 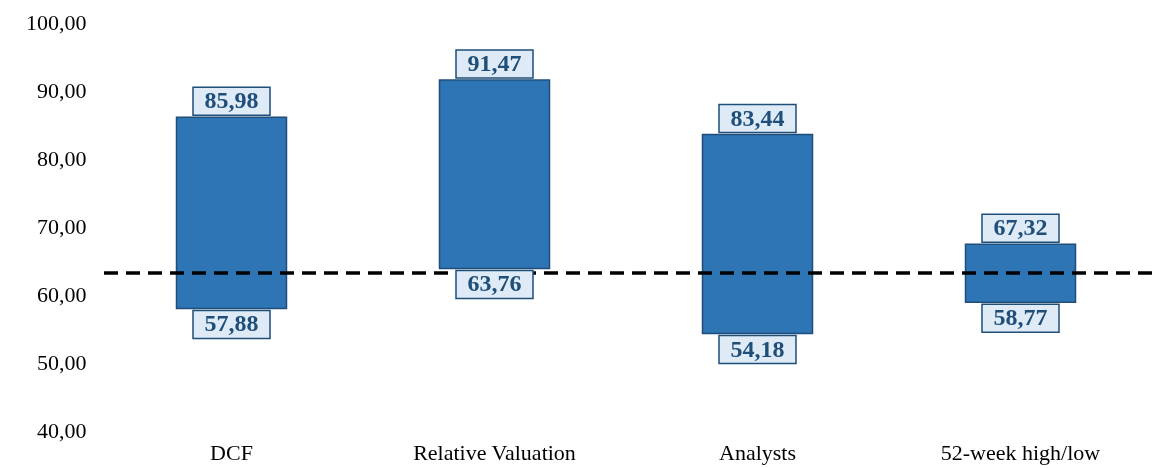 I want to click on x-tick-label: 52-week high/low, so click(x=1020, y=452).